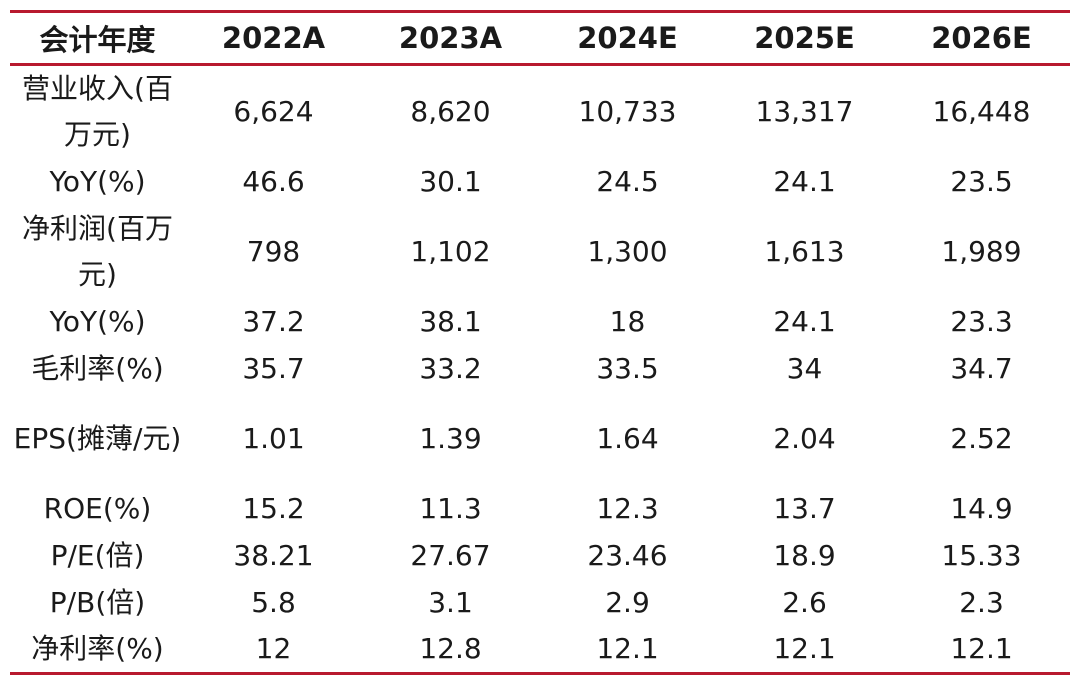 The width and height of the screenshot is (1080, 681). I want to click on table-cell: 34, so click(804, 368).